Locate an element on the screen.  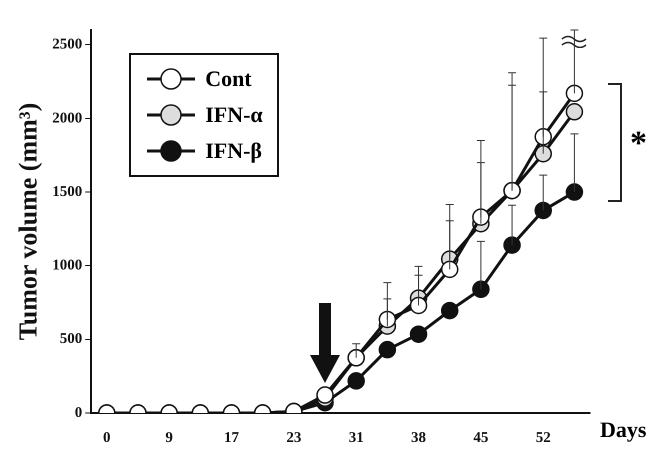
x-tick-label: 31 is located at coordinates (356, 438).